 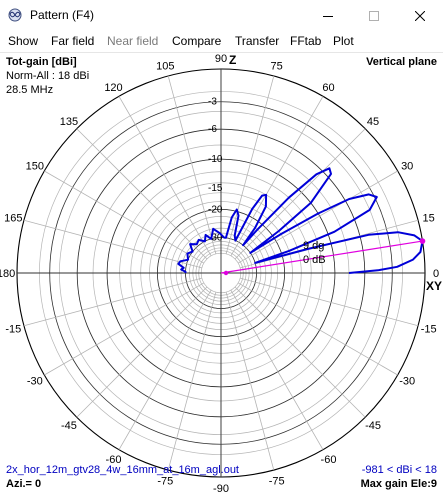 I want to click on angle-label: 150, so click(x=35, y=167).